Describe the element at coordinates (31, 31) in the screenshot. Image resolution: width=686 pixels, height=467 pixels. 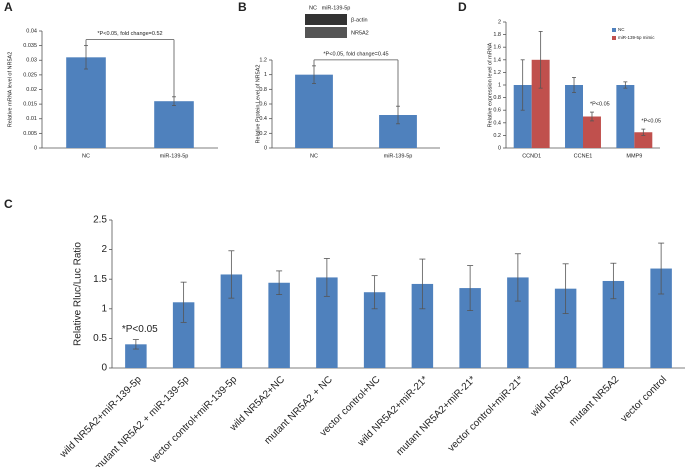
I see `y-tick-label: 0.04` at that location.